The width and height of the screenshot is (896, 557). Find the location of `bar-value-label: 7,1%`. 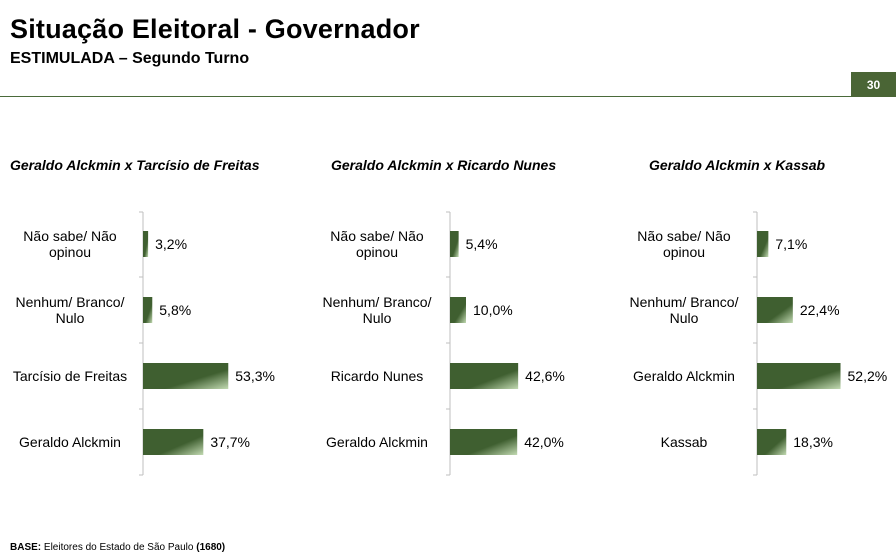

bar-value-label: 7,1% is located at coordinates (791, 244).